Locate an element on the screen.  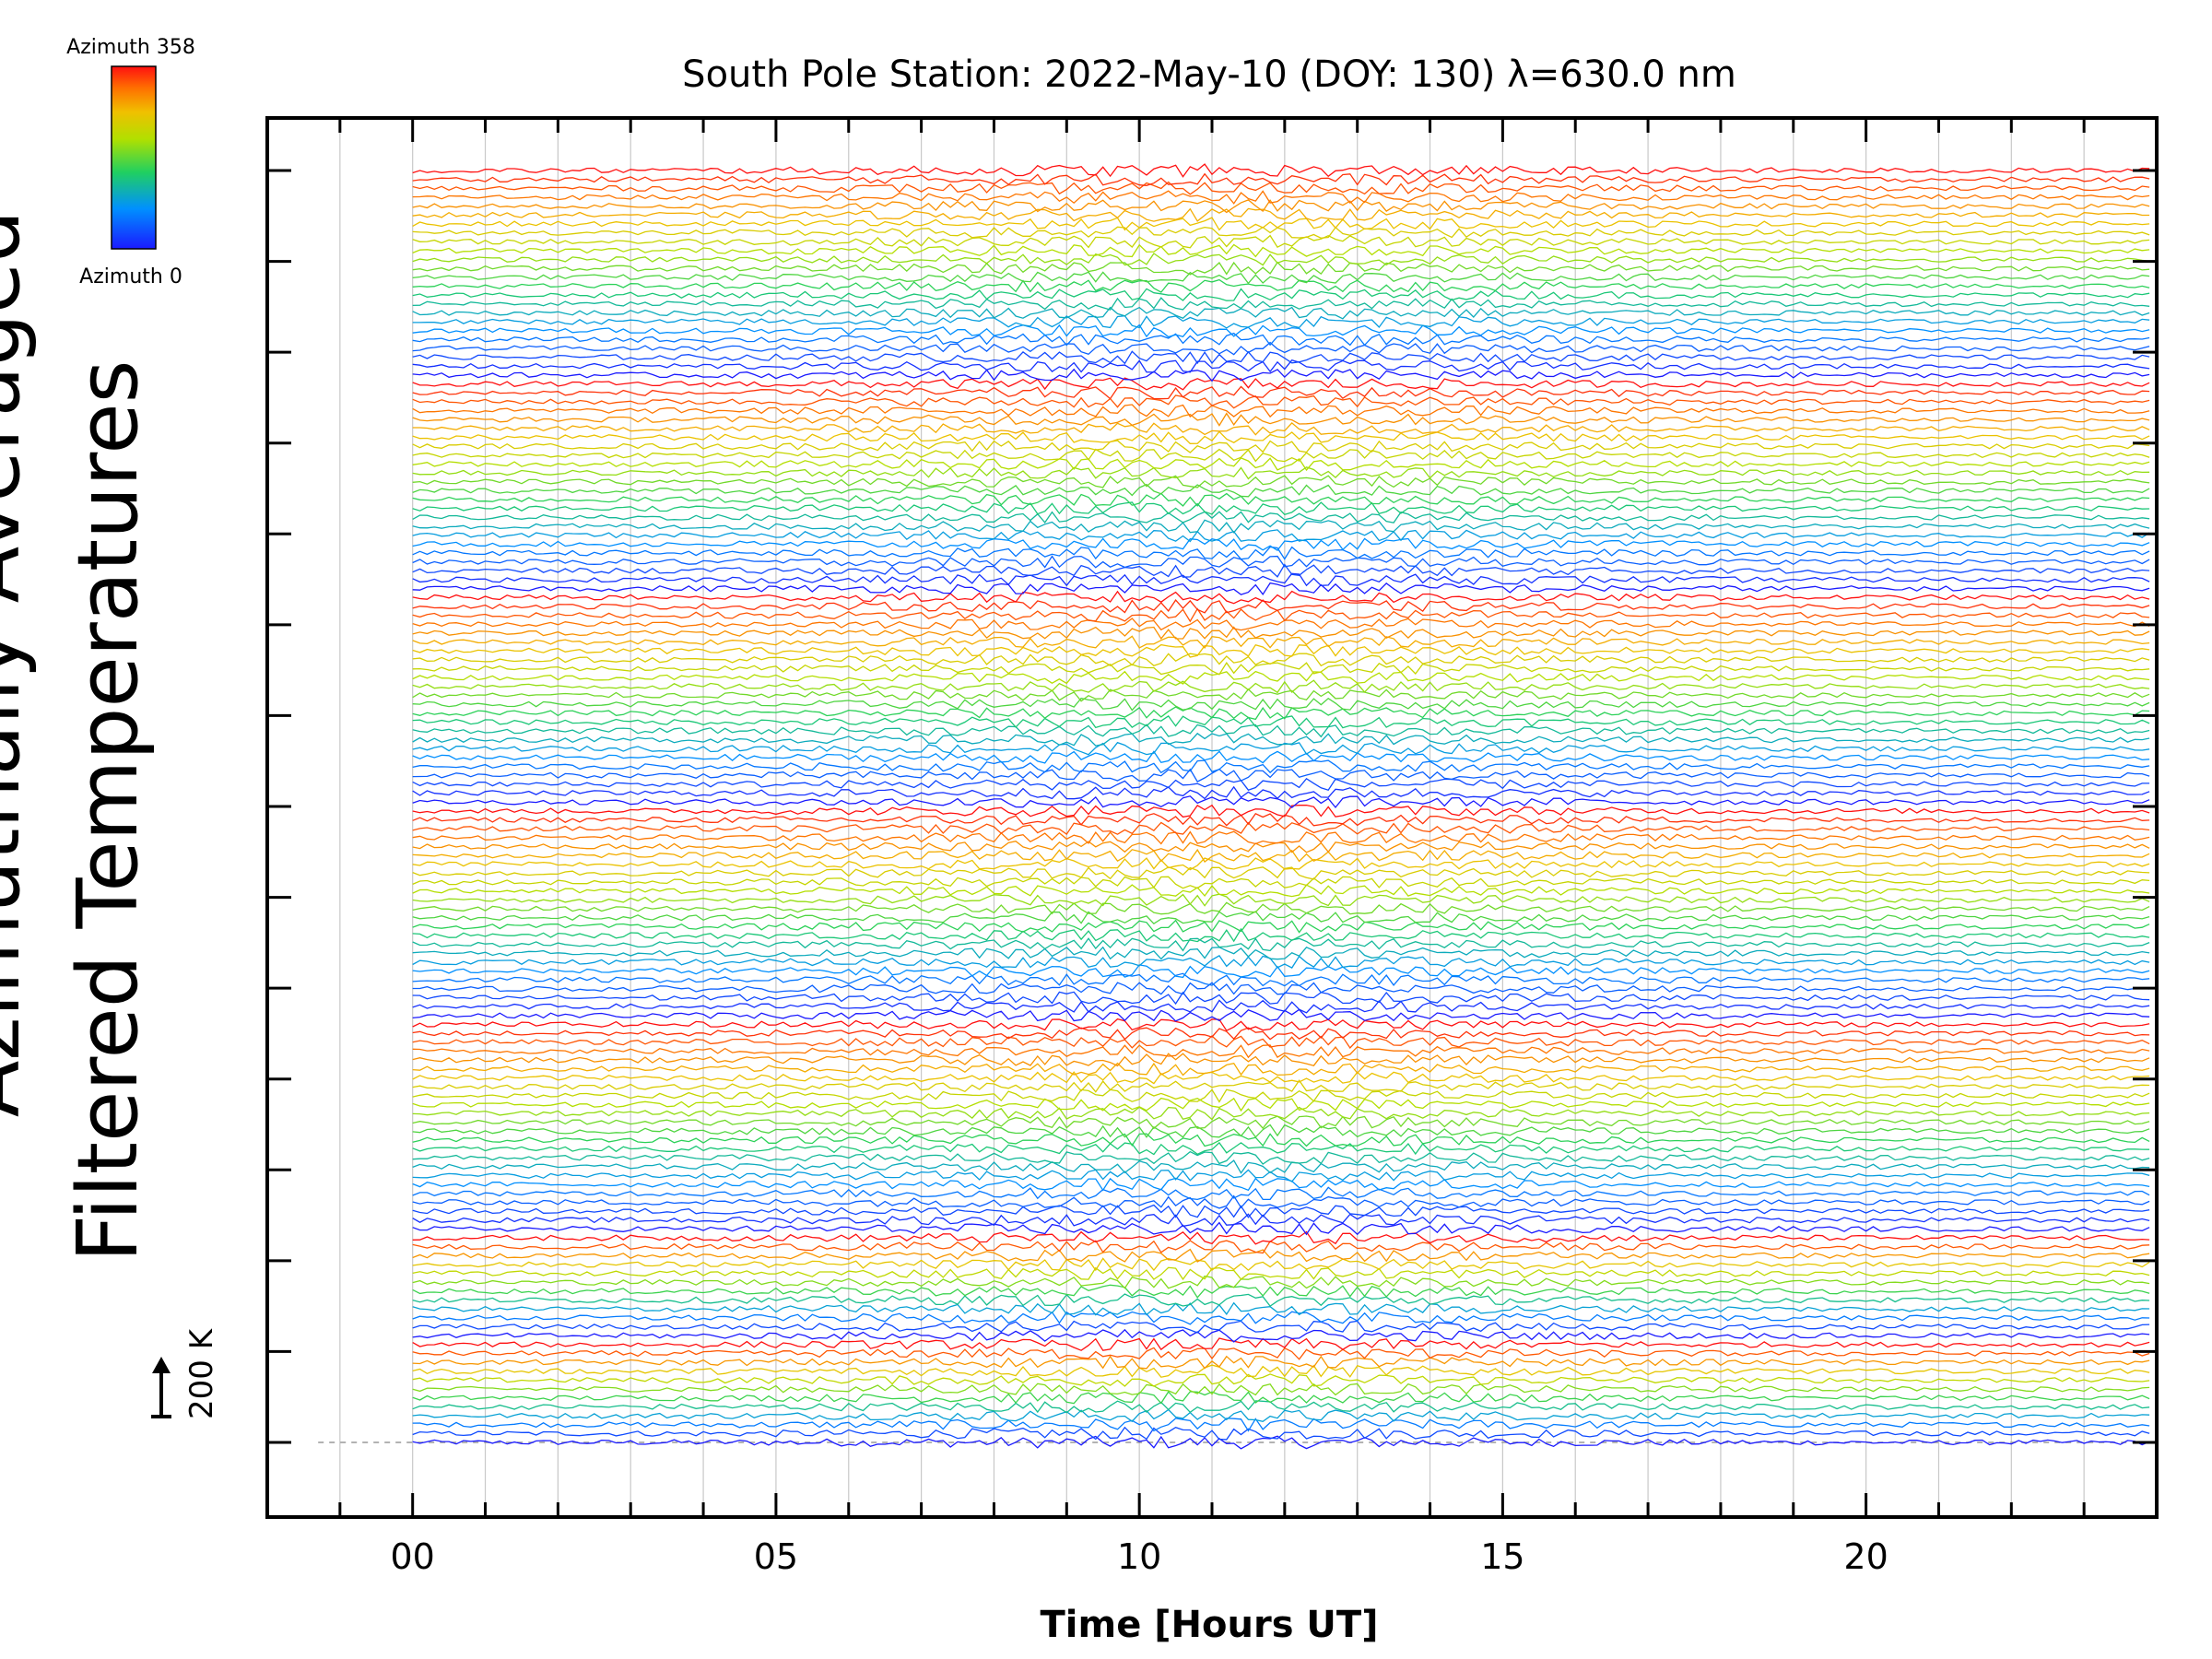
scale-bar-label: 200 K is located at coordinates (201, 1373).